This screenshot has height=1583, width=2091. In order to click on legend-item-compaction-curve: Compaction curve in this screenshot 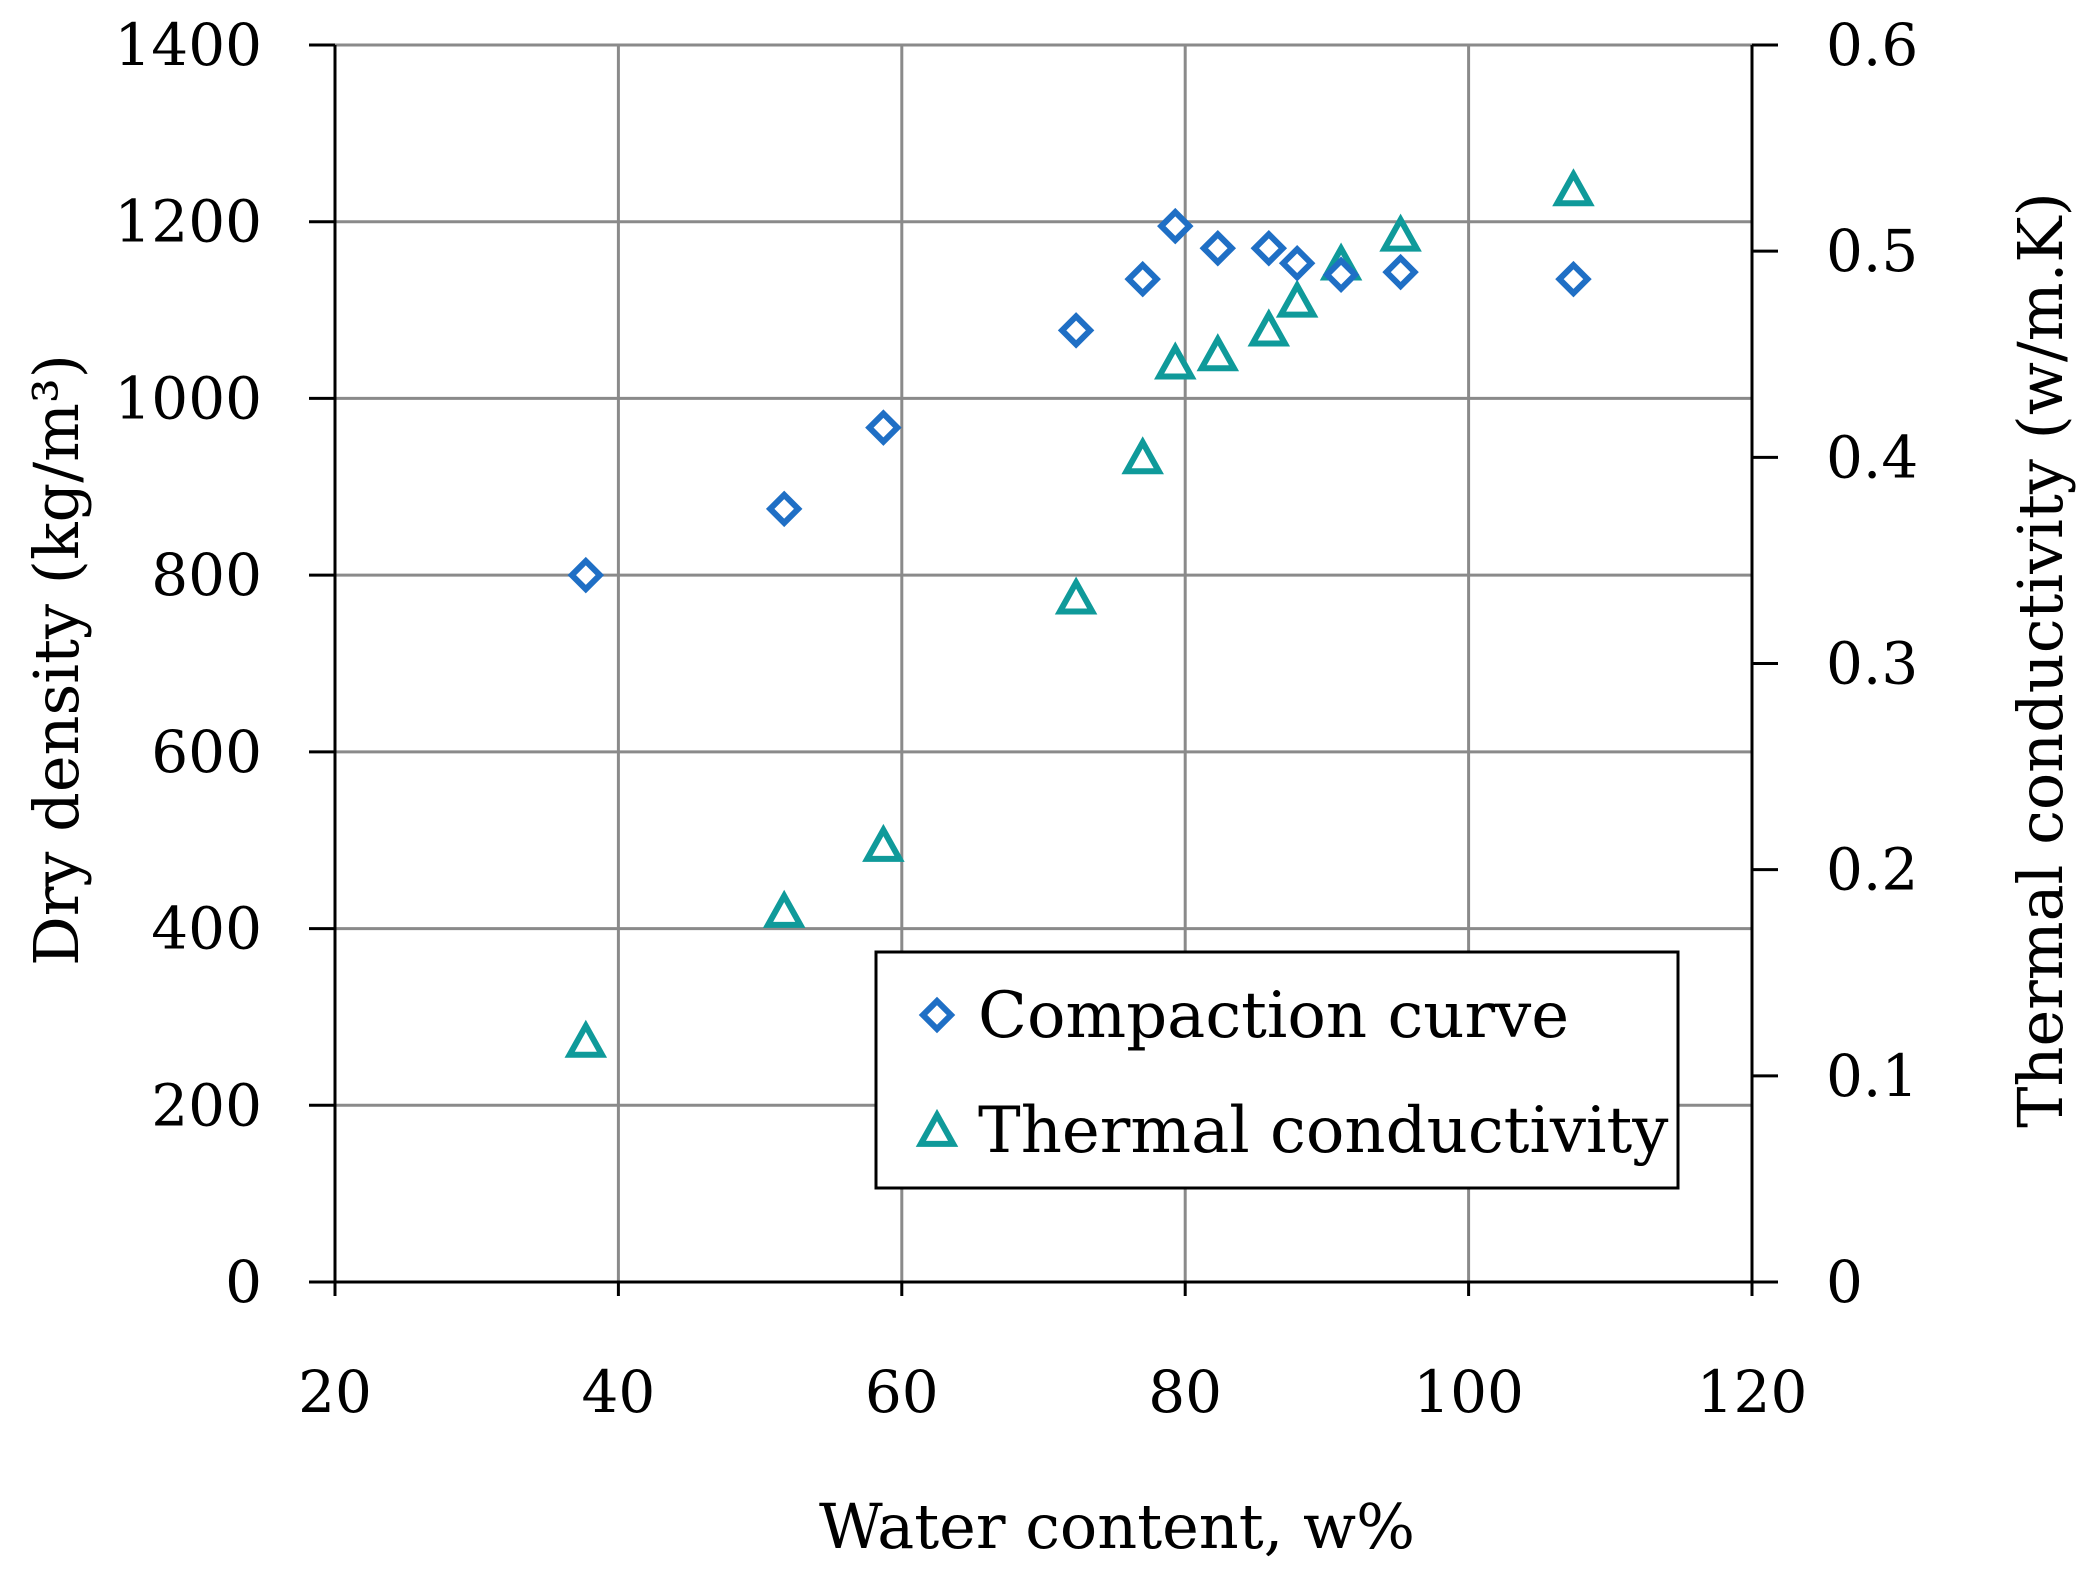, I will do `click(1243, 1016)`.